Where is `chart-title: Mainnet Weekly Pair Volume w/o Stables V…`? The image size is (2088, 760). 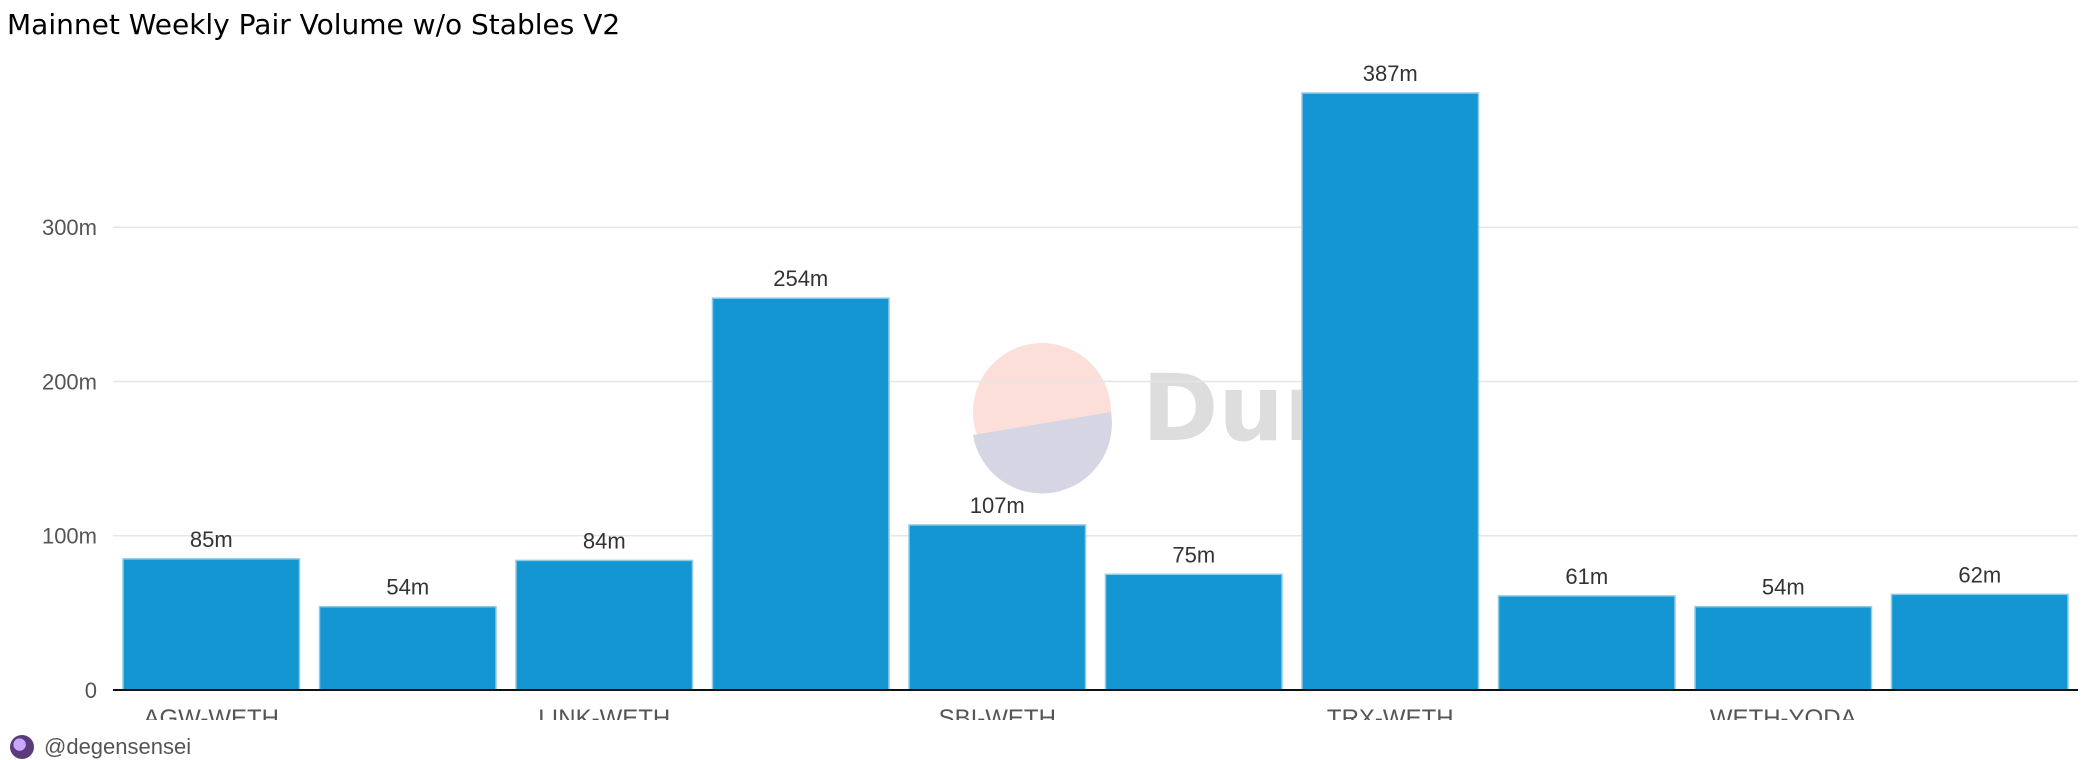 chart-title: Mainnet Weekly Pair Volume w/o Stables V… is located at coordinates (314, 24).